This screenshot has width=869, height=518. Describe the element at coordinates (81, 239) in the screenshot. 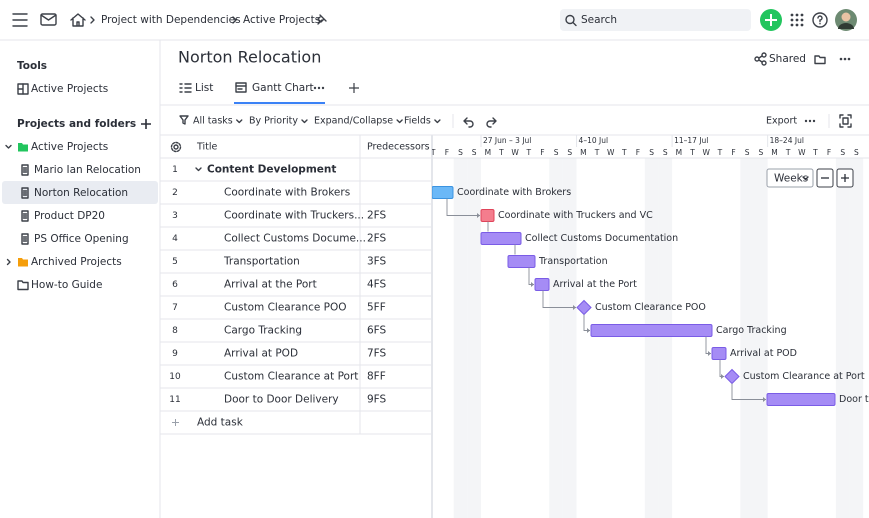

I see `tree-item: PS Office Opening` at that location.